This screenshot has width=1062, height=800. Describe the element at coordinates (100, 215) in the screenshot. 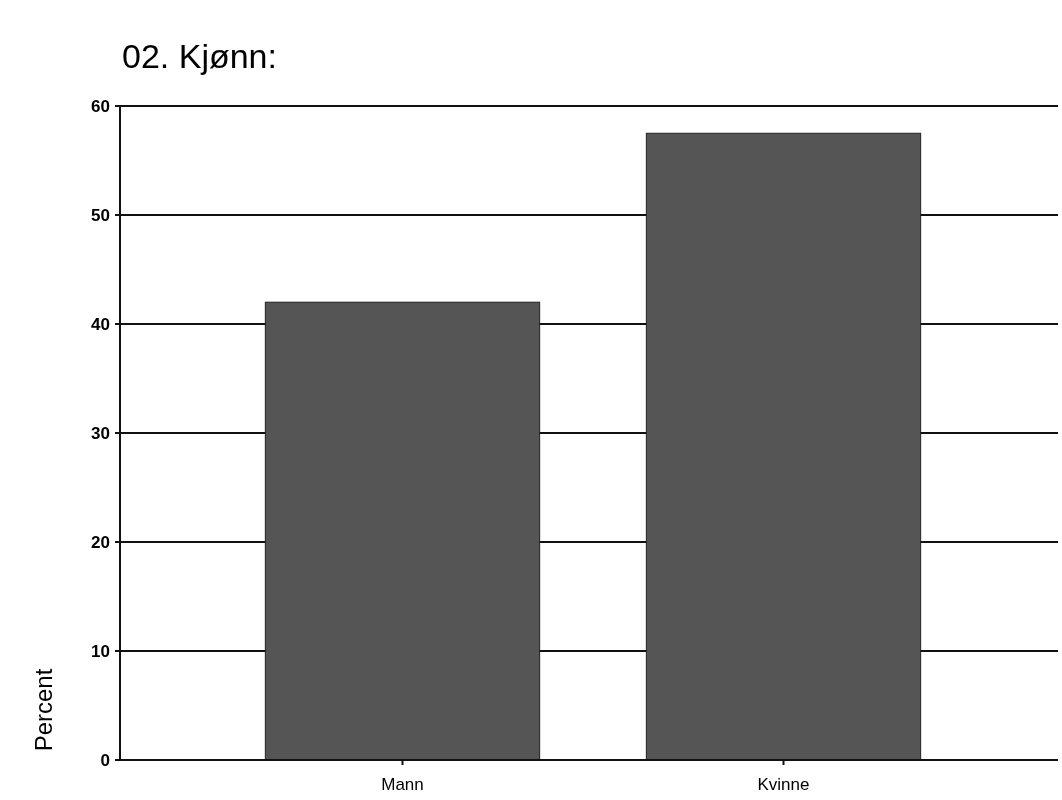

I see `y-tick-label: 50` at that location.